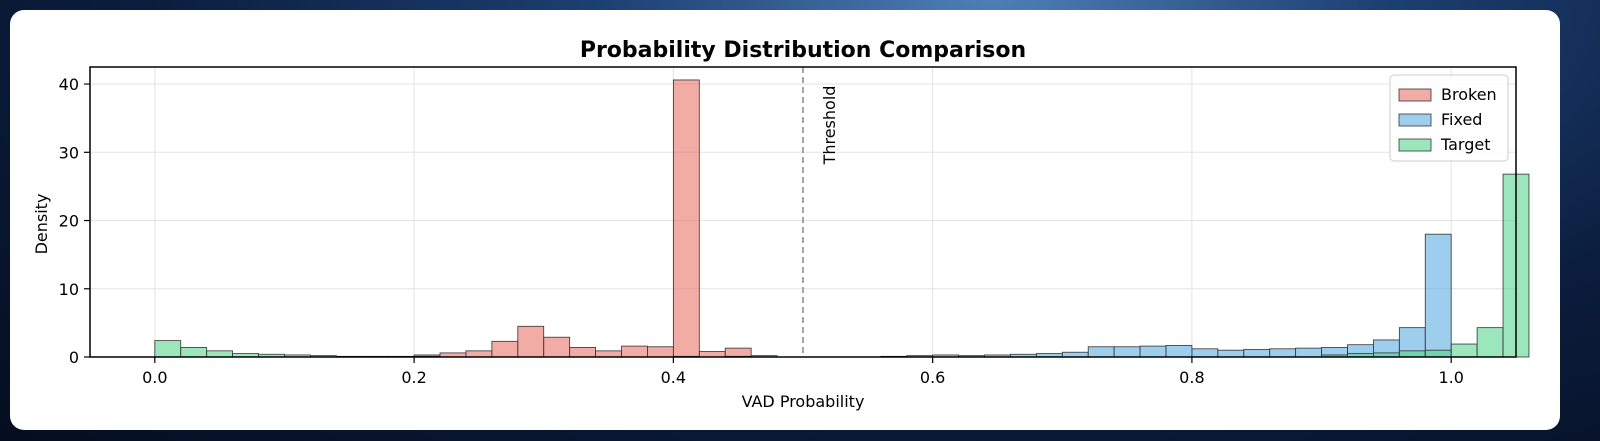 This screenshot has height=441, width=1600. Describe the element at coordinates (1469, 94) in the screenshot. I see `legend-label-broken: Broken` at that location.